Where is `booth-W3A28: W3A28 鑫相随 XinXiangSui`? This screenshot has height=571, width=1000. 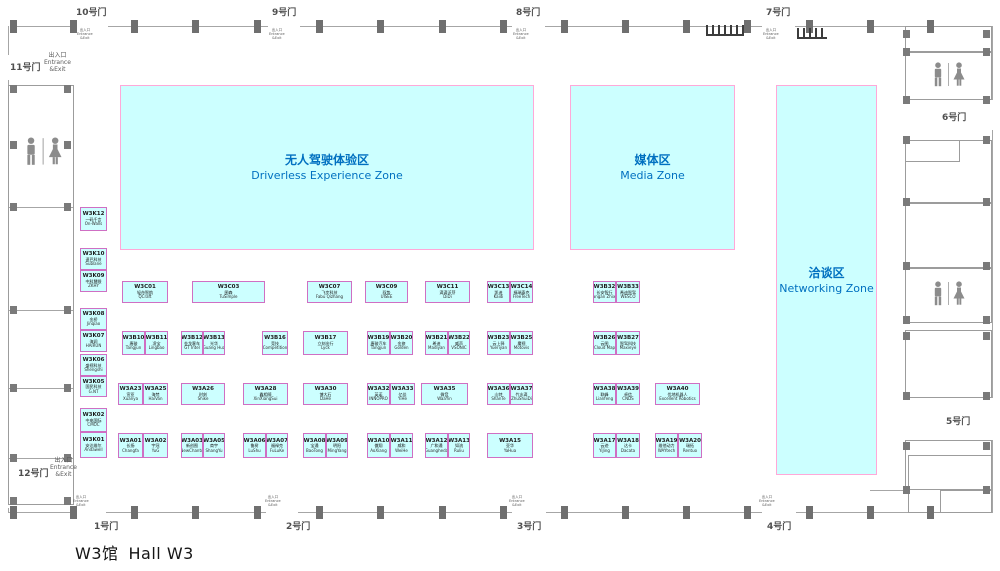
booth-W3A28: W3A28 鑫相随 XinXiangSui is located at coordinates (265, 394).